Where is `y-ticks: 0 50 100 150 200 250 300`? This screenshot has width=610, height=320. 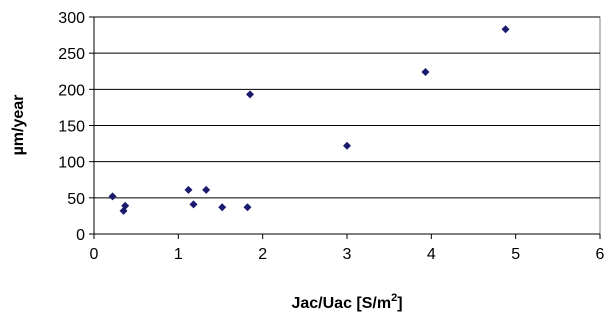
y-ticks: 0 50 100 150 200 250 300 is located at coordinates (76, 127).